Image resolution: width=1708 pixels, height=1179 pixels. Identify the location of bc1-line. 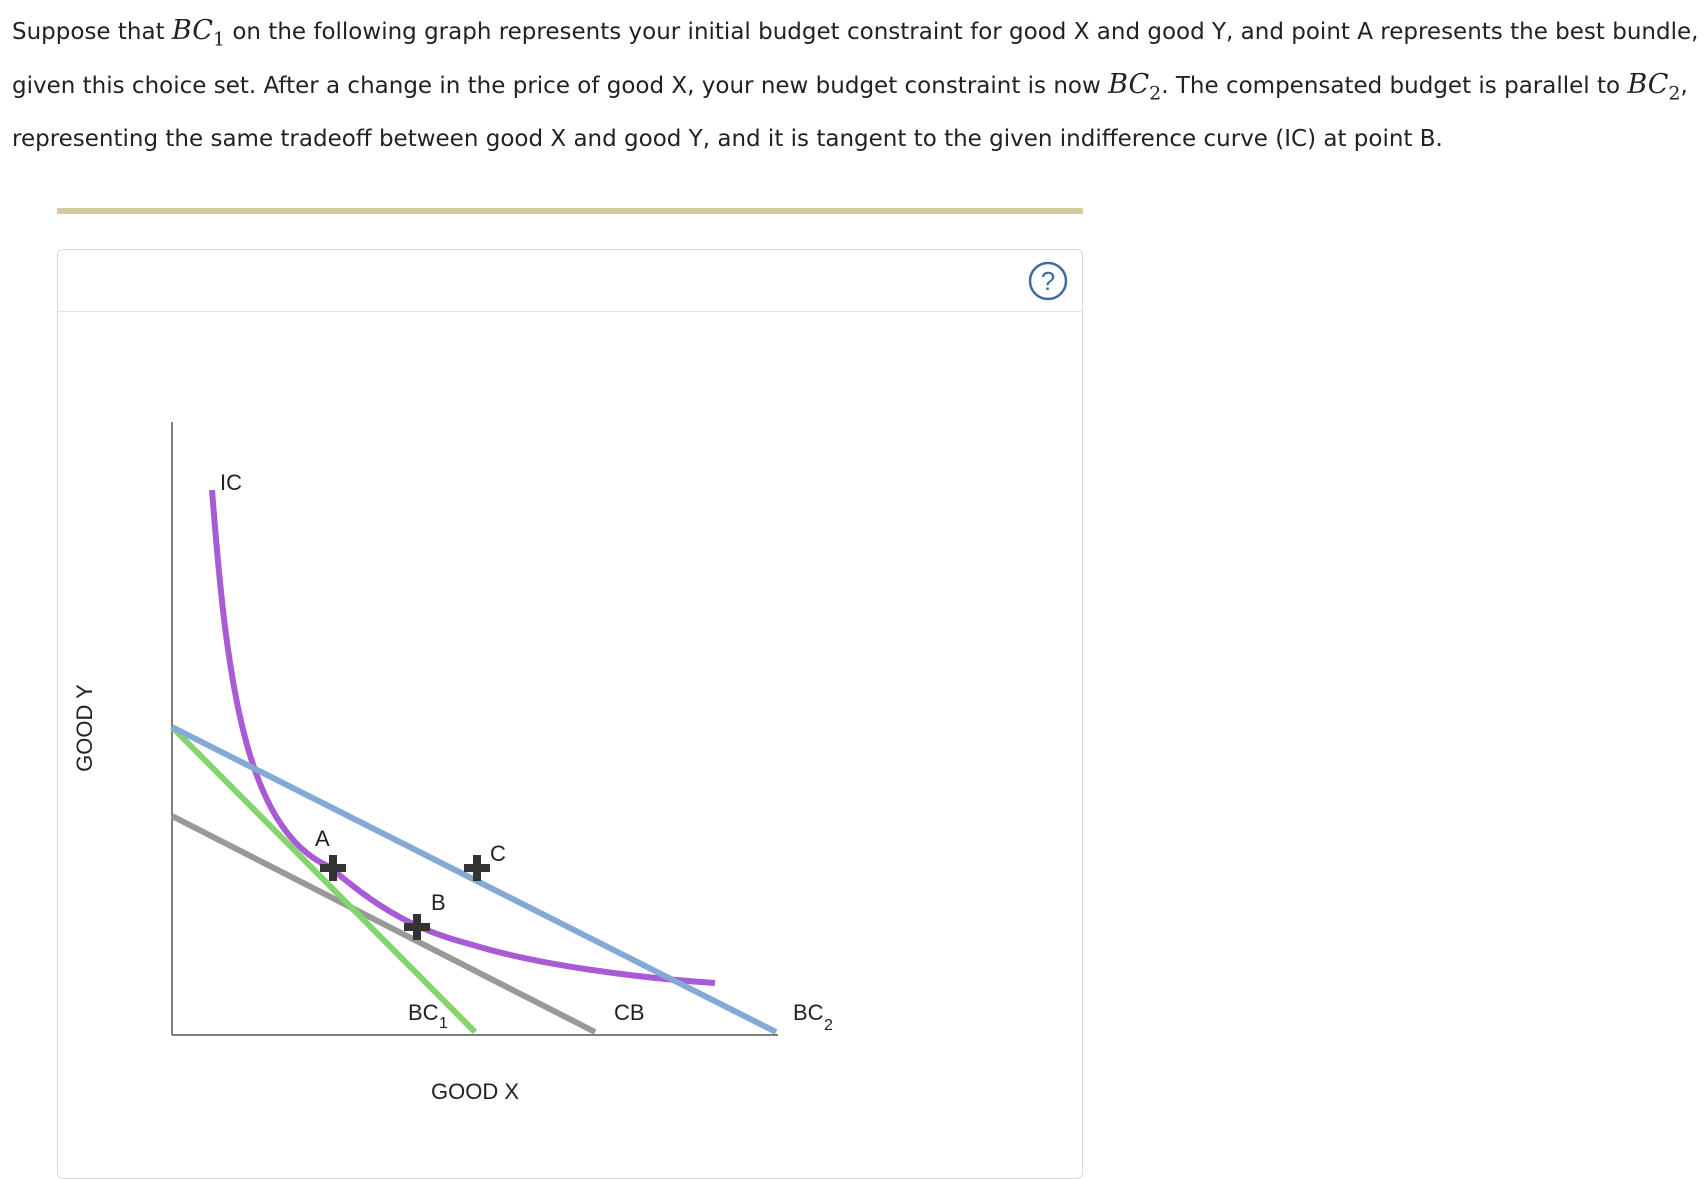
(323, 879).